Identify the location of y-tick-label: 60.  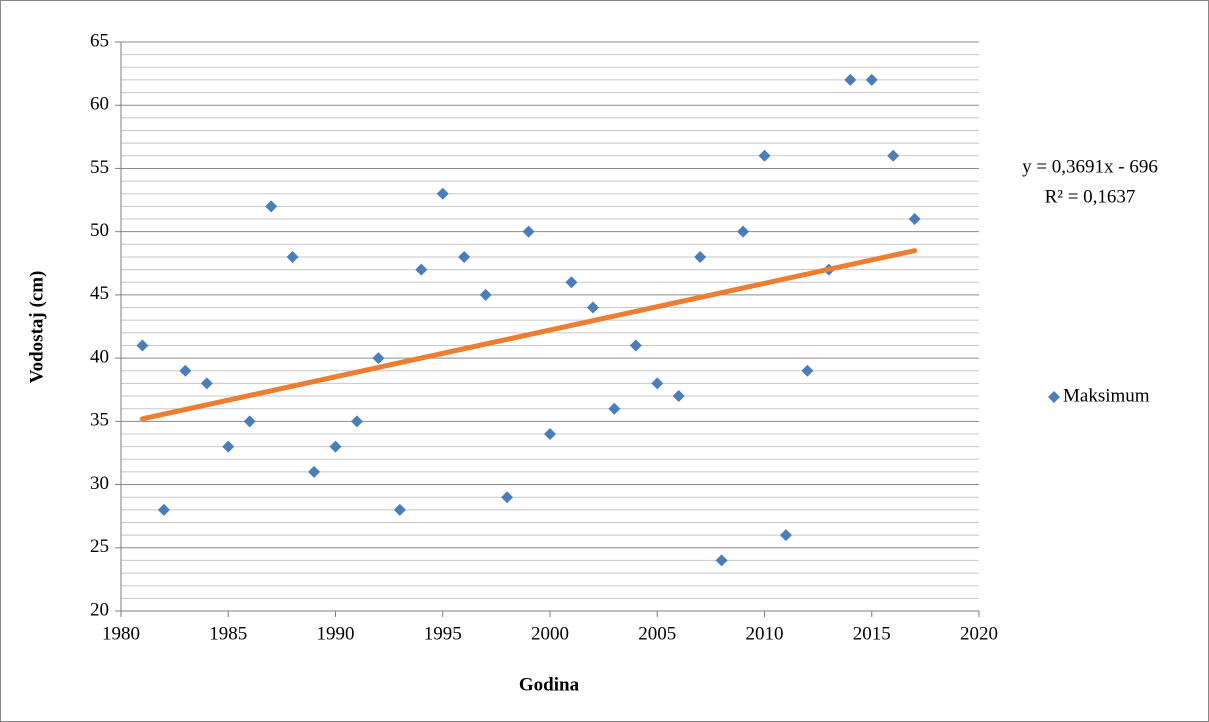
(99, 104).